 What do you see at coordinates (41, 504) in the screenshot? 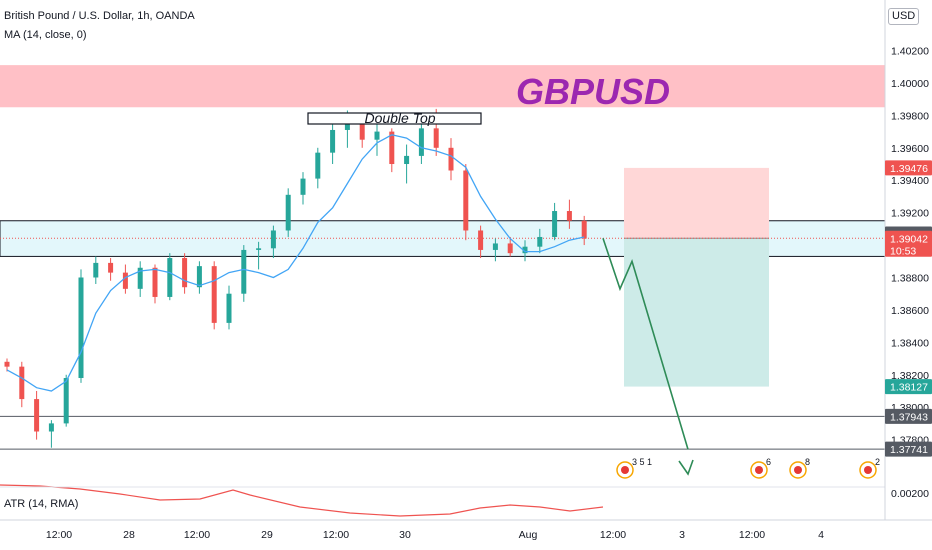
I see `atr-legend: ATR (14, RMA)` at bounding box center [41, 504].